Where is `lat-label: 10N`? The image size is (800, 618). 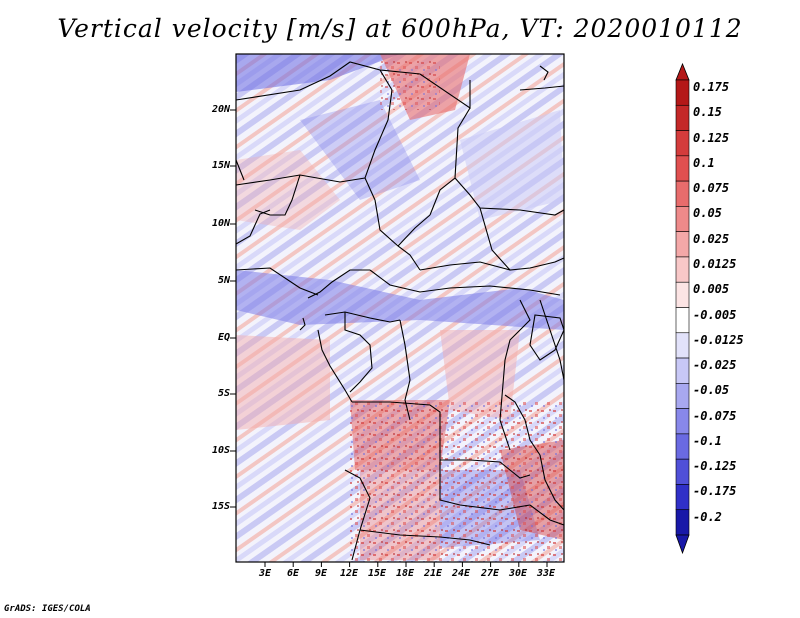
lat-label: 10N is located at coordinates (220, 223).